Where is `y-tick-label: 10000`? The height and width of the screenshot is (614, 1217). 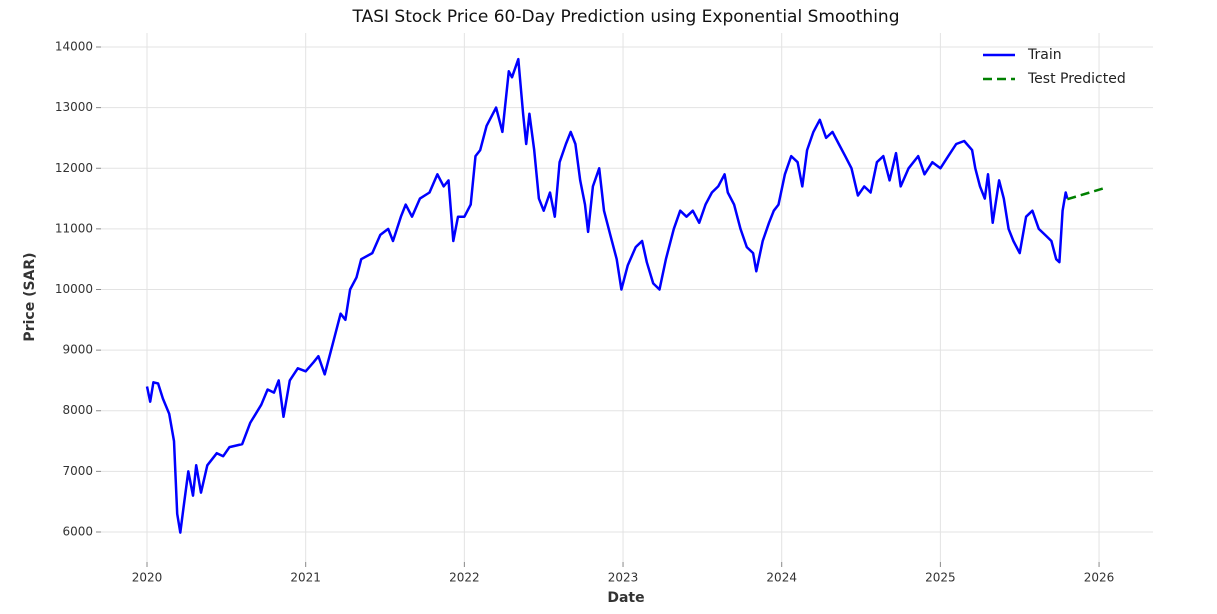 y-tick-label: 10000 is located at coordinates (74, 289).